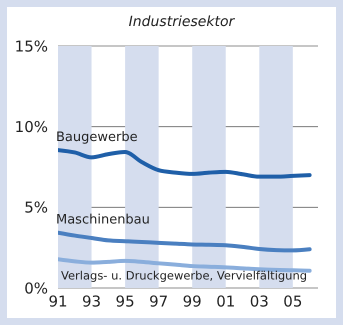  What do you see at coordinates (158, 301) in the screenshot?
I see `x-tick-label: 97` at bounding box center [158, 301].